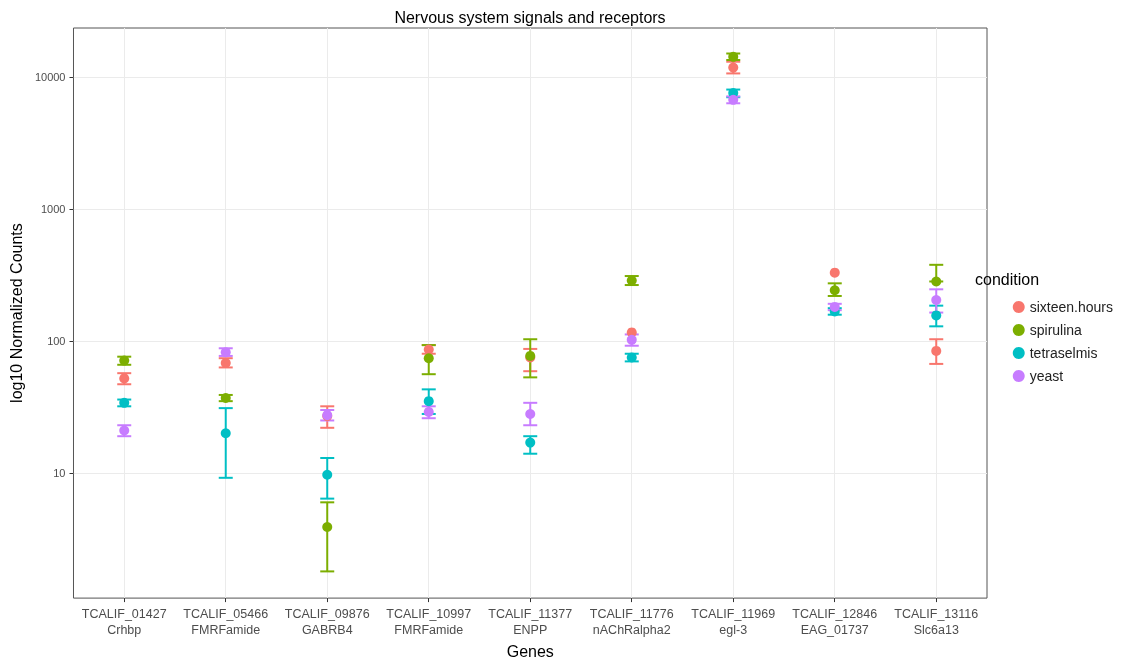 The width and height of the screenshot is (1128, 664). I want to click on x-tick-label: TCALIF_12846 EAG_01737, so click(835, 622).